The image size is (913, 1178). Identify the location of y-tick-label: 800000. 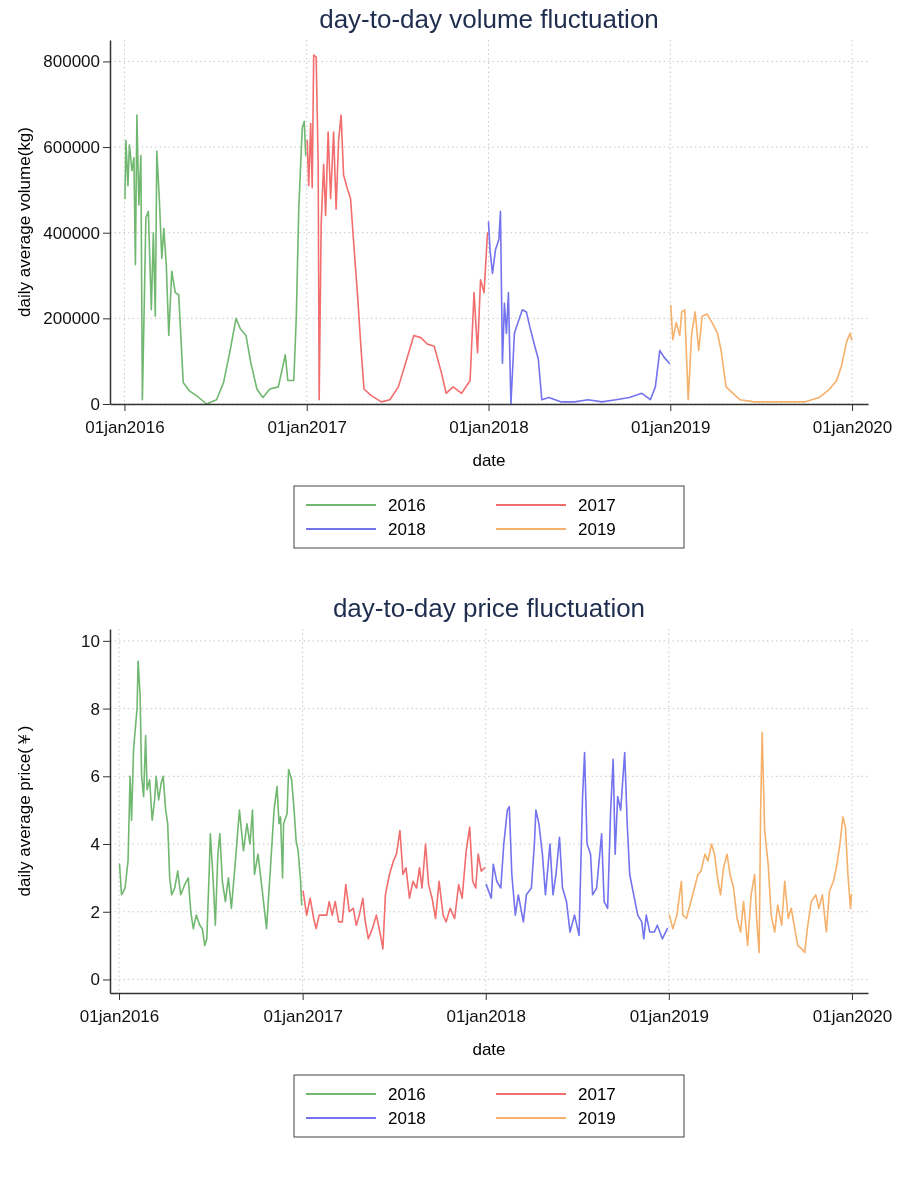
(71, 62).